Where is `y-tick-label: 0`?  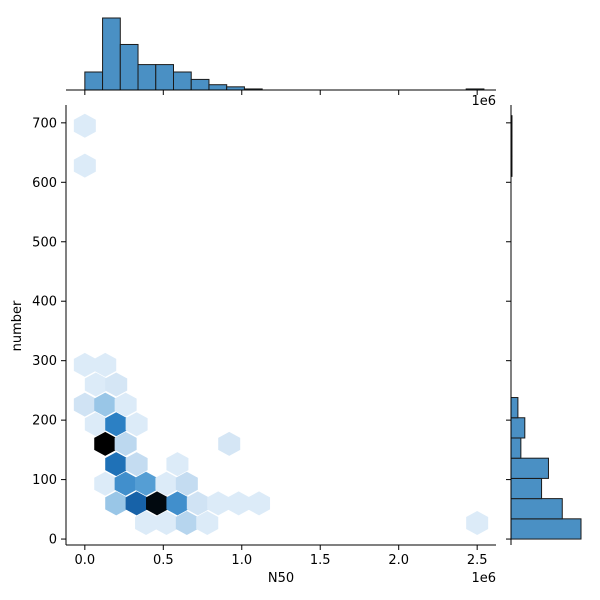
y-tick-label: 0 is located at coordinates (53, 540).